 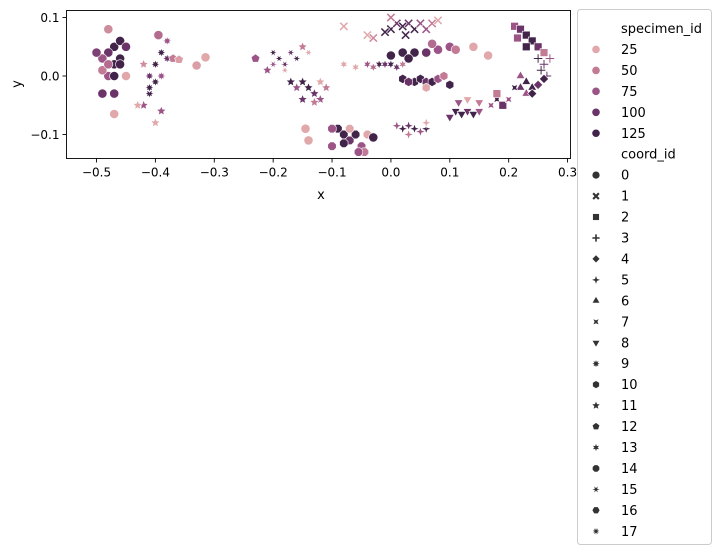 I want to click on y-tick-label: 0.0, so click(x=49, y=77).